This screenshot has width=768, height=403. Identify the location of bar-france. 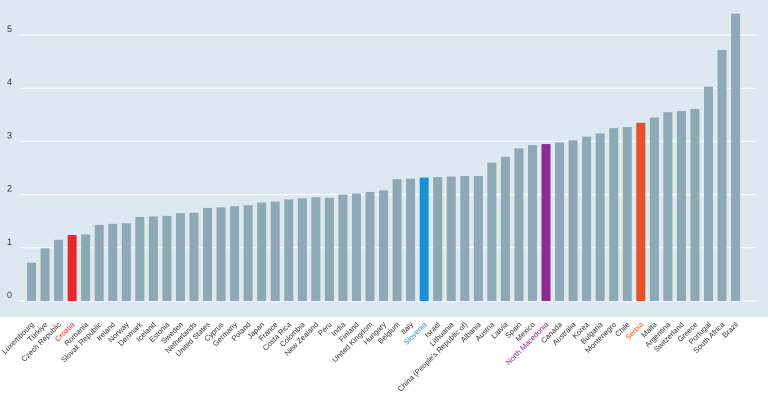
(275, 251).